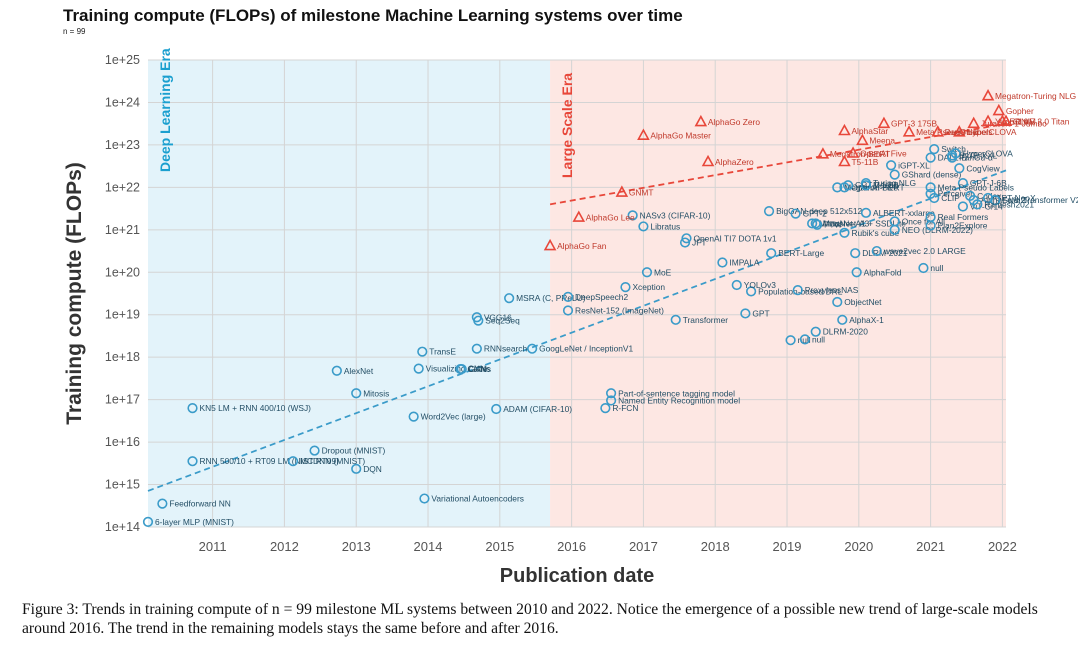 This screenshot has height=645, width=1080. What do you see at coordinates (372, 469) in the screenshot?
I see `data-label: DQN` at bounding box center [372, 469].